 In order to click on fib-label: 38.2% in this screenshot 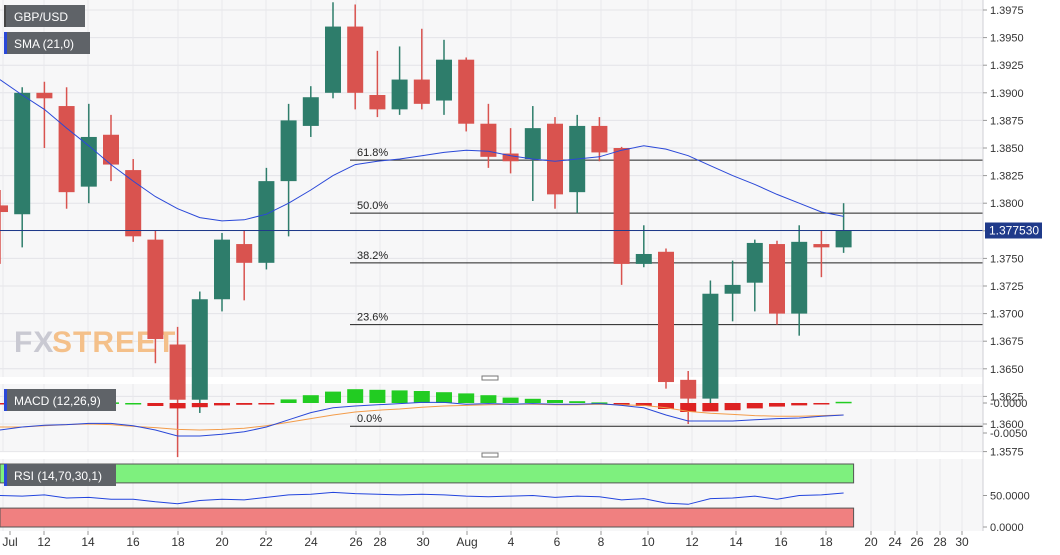, I will do `click(372, 256)`.